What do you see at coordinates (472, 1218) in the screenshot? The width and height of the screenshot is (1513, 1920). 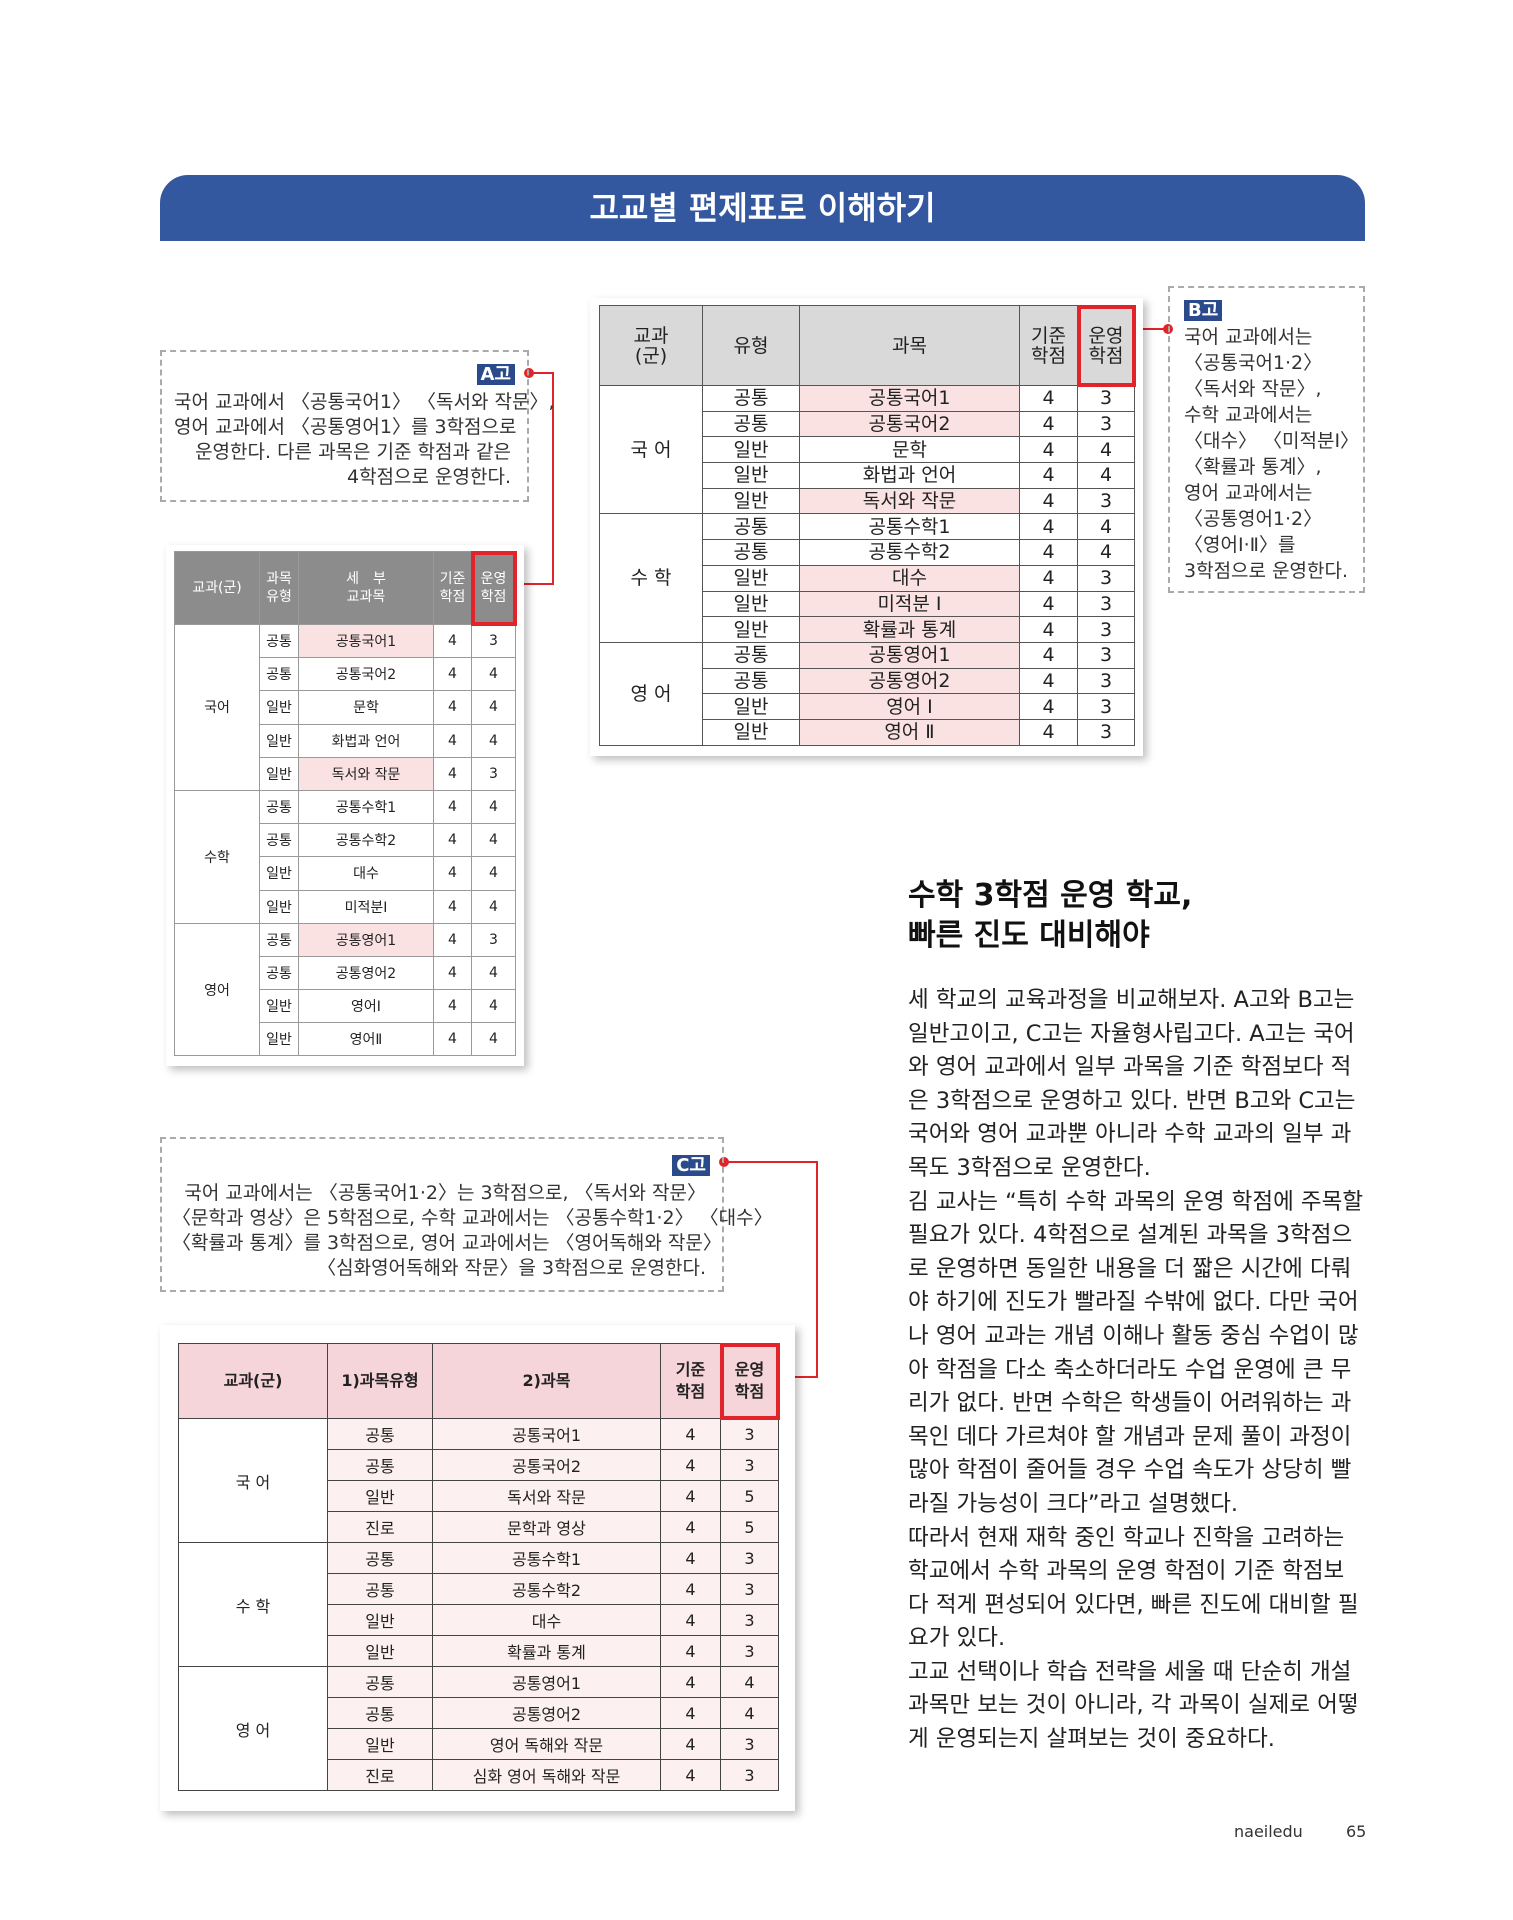 I see `note-line: 〈문학과 영상〉은 5학점으로, 수학 교과에서는 〈공통수학1·2〉 〈대수〉` at bounding box center [472, 1218].